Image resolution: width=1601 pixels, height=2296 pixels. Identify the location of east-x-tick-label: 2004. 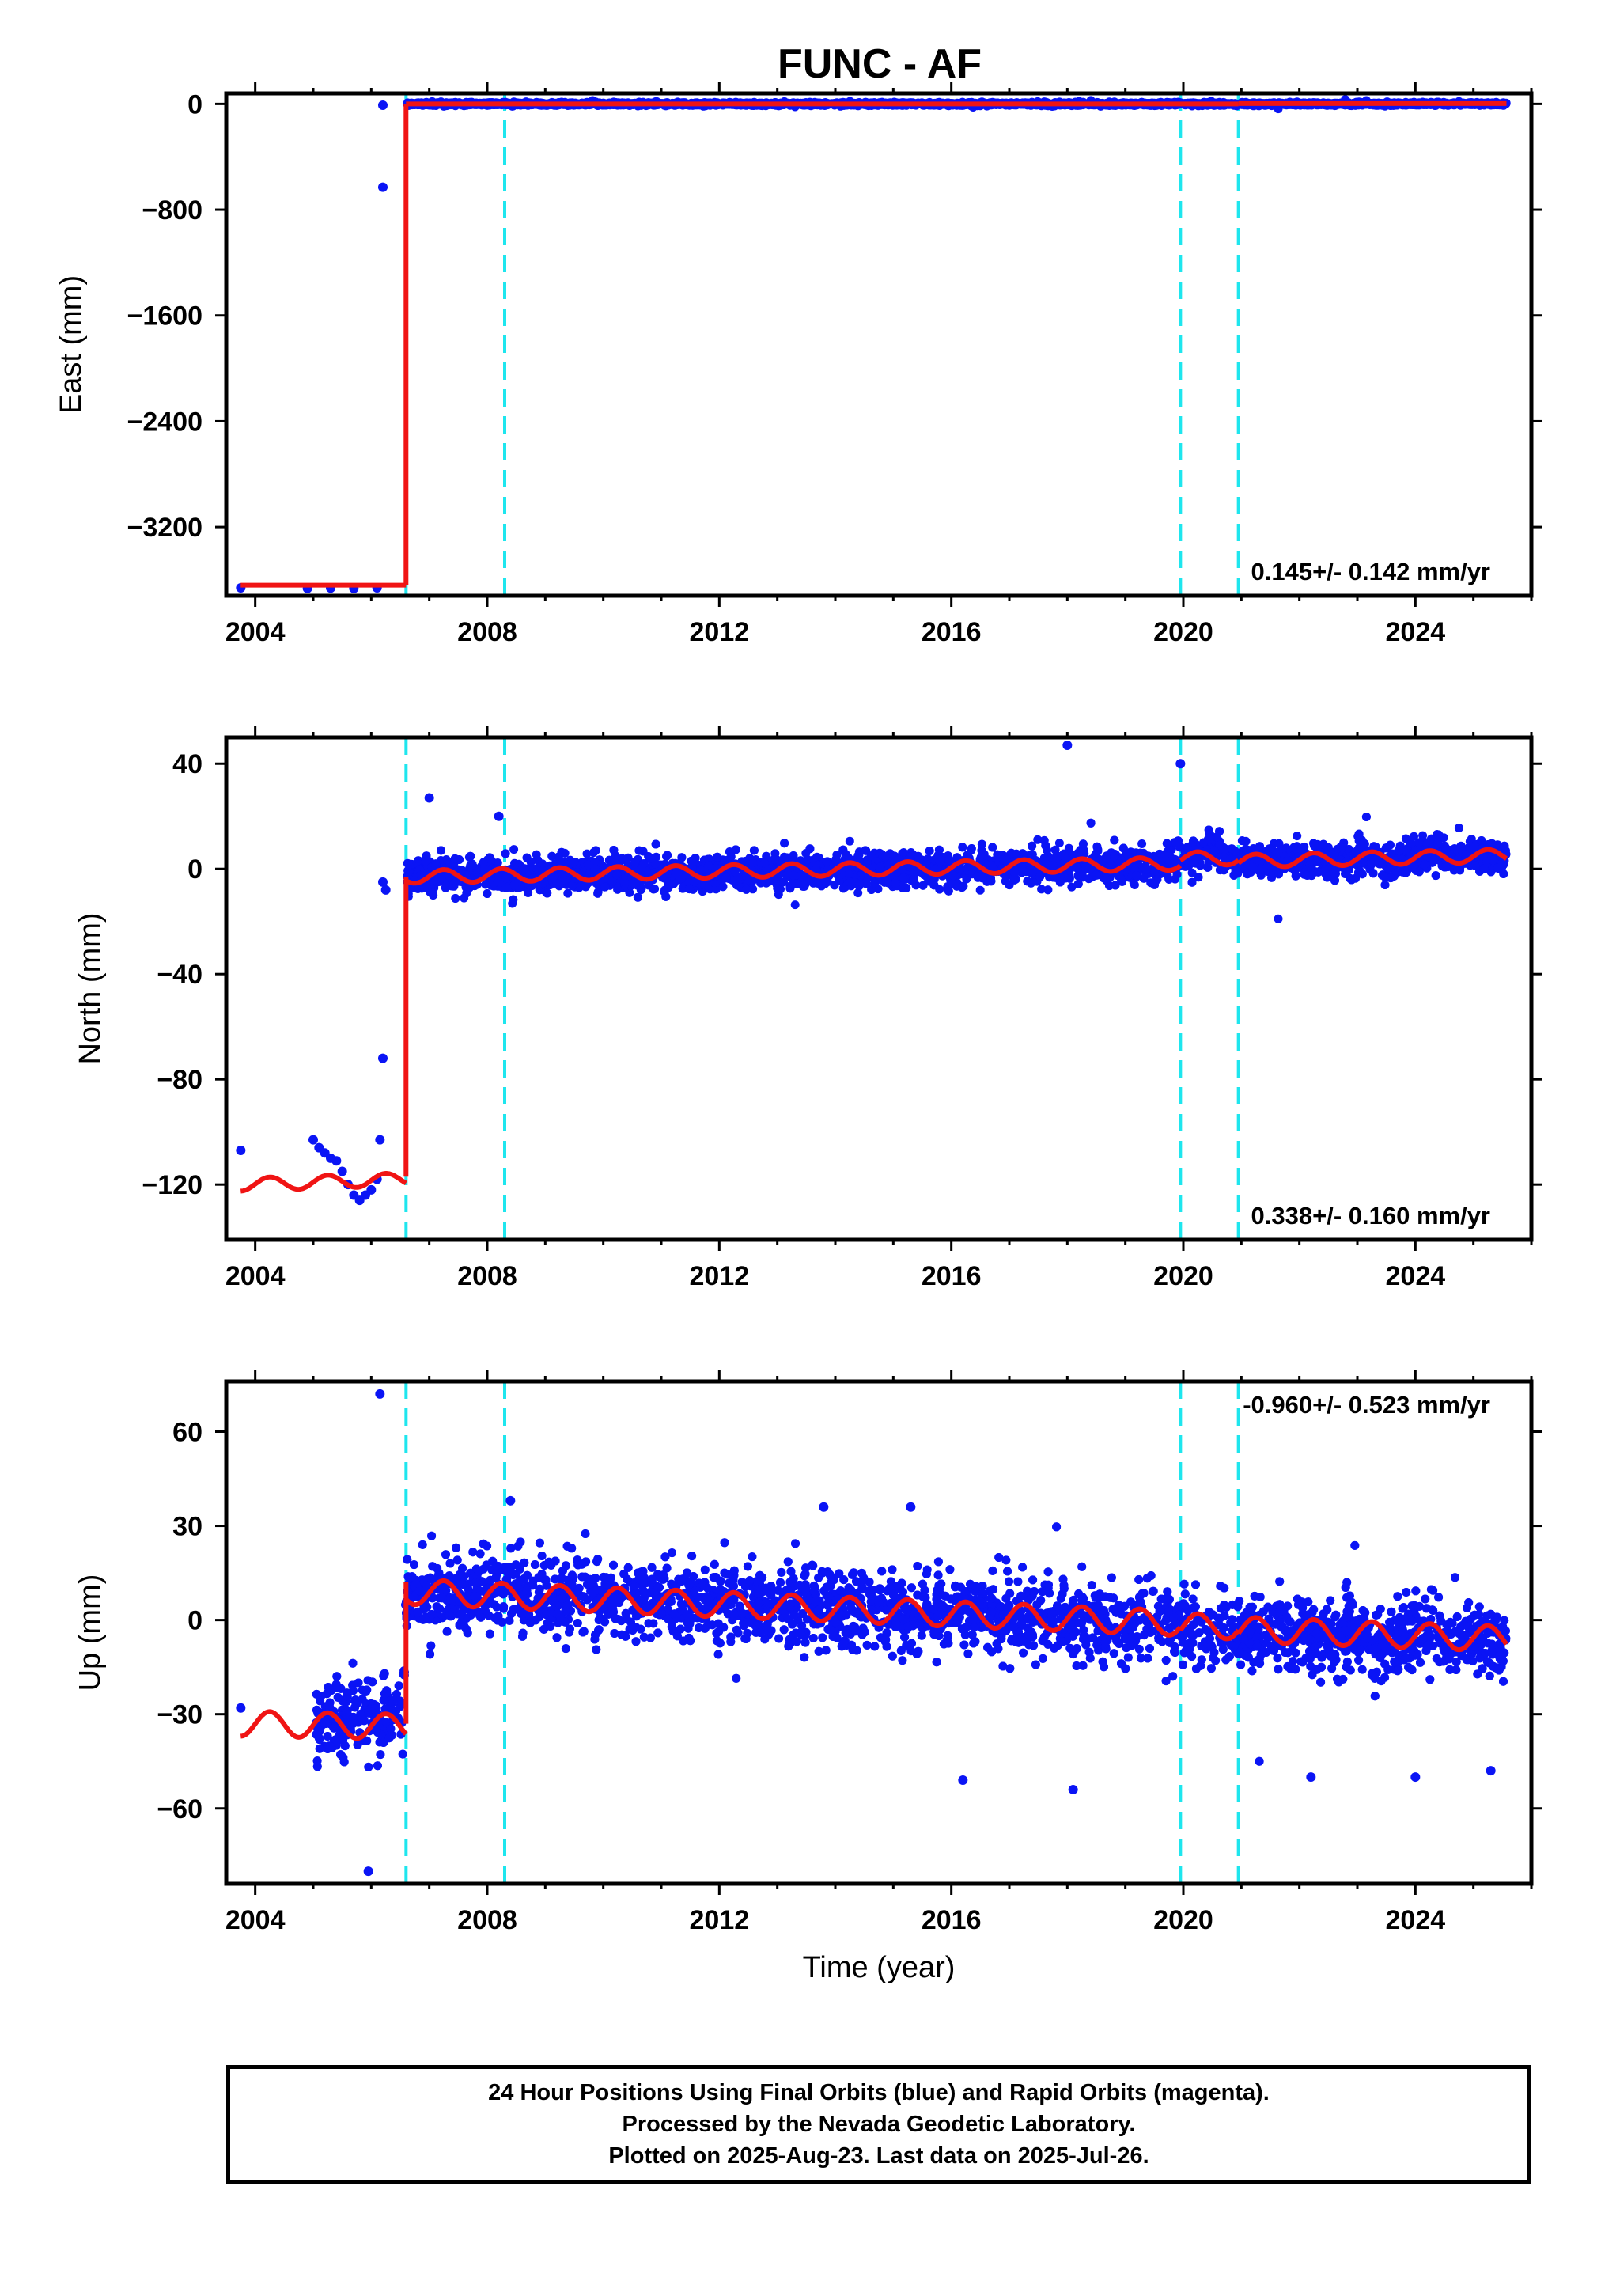
(256, 632).